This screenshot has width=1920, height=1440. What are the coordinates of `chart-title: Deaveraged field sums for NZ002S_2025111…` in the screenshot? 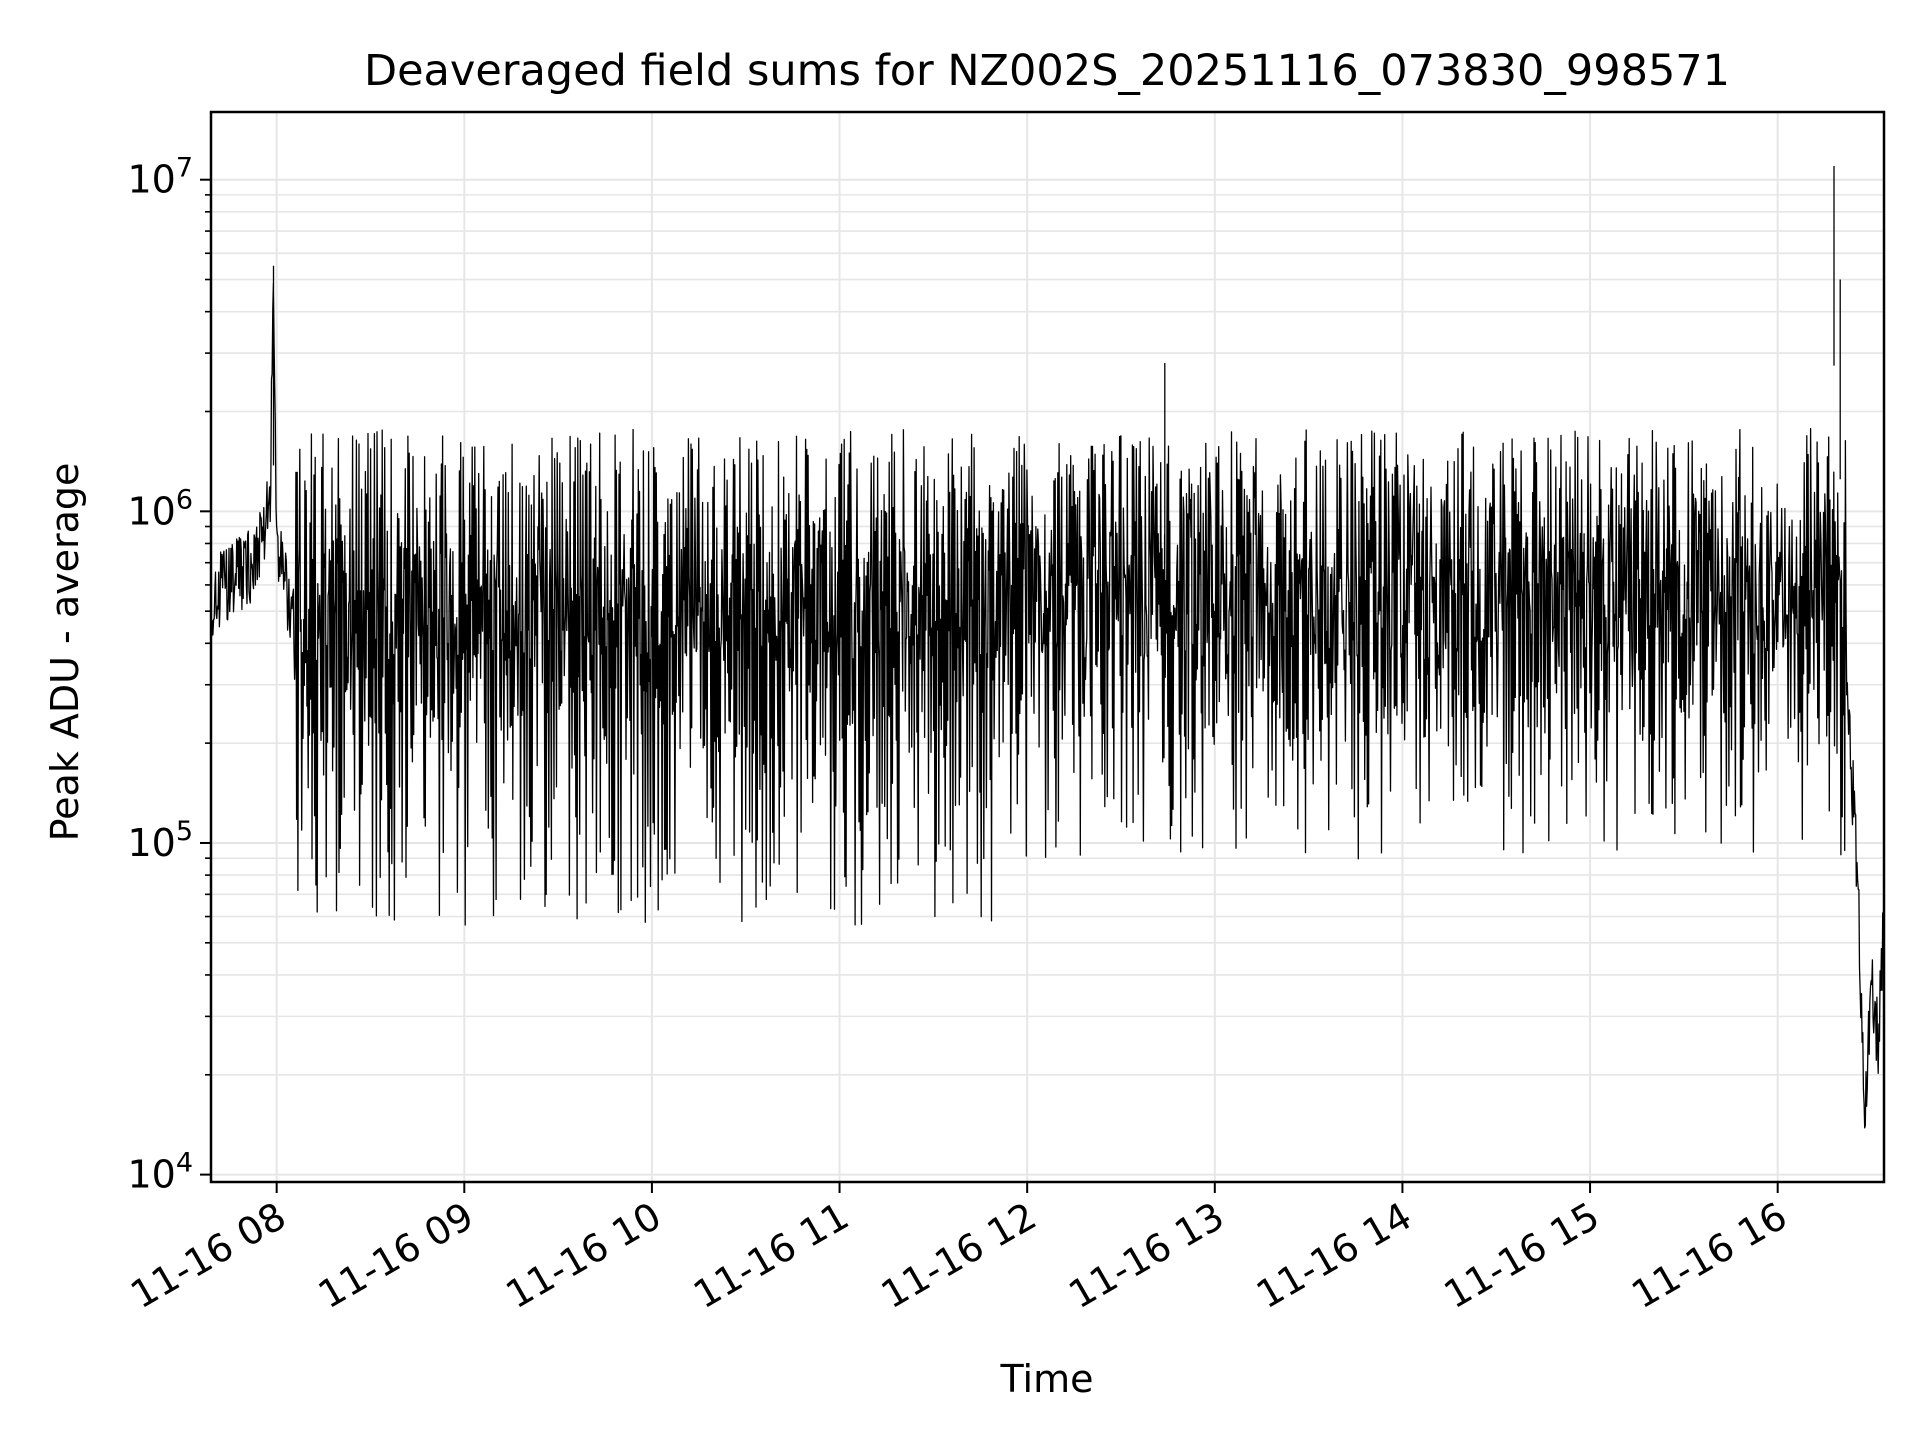 It's located at (1047, 71).